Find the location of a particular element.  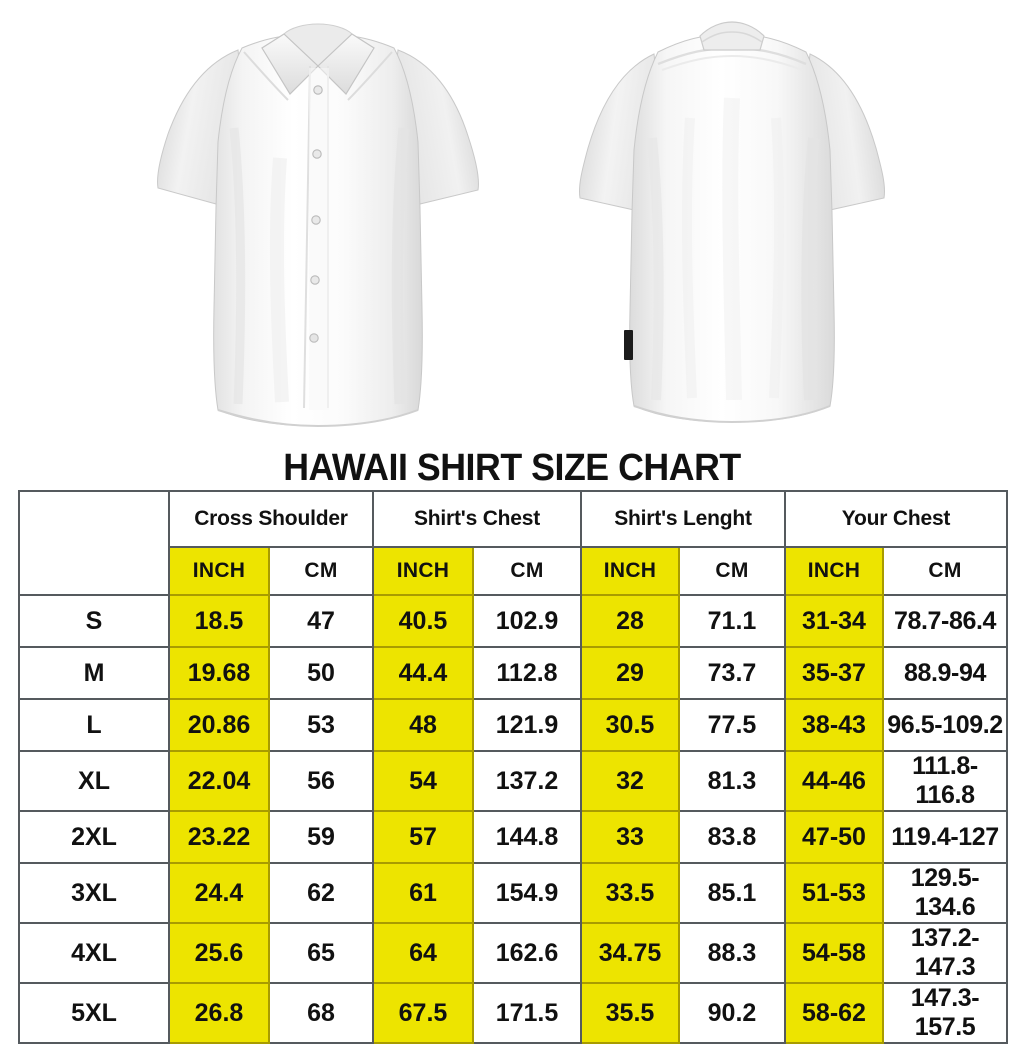

cell-length-cm: 77.5 is located at coordinates (732, 725).